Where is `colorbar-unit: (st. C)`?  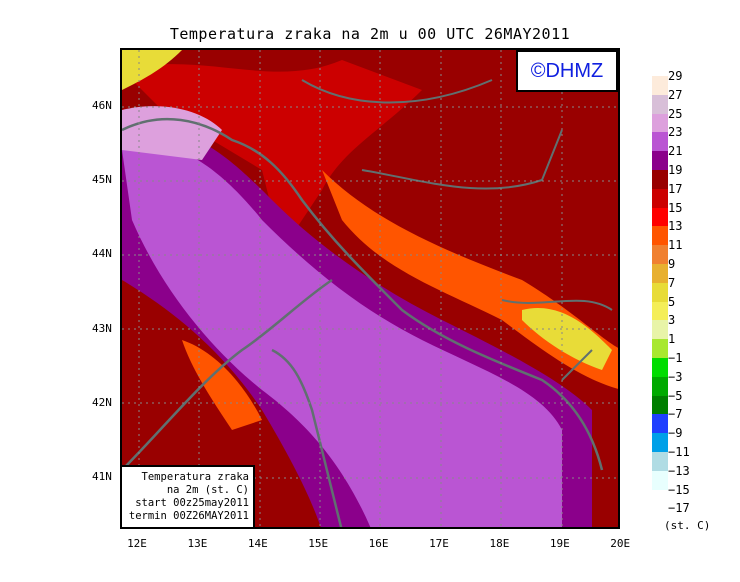
colorbar-unit: (st. C) is located at coordinates (687, 525).